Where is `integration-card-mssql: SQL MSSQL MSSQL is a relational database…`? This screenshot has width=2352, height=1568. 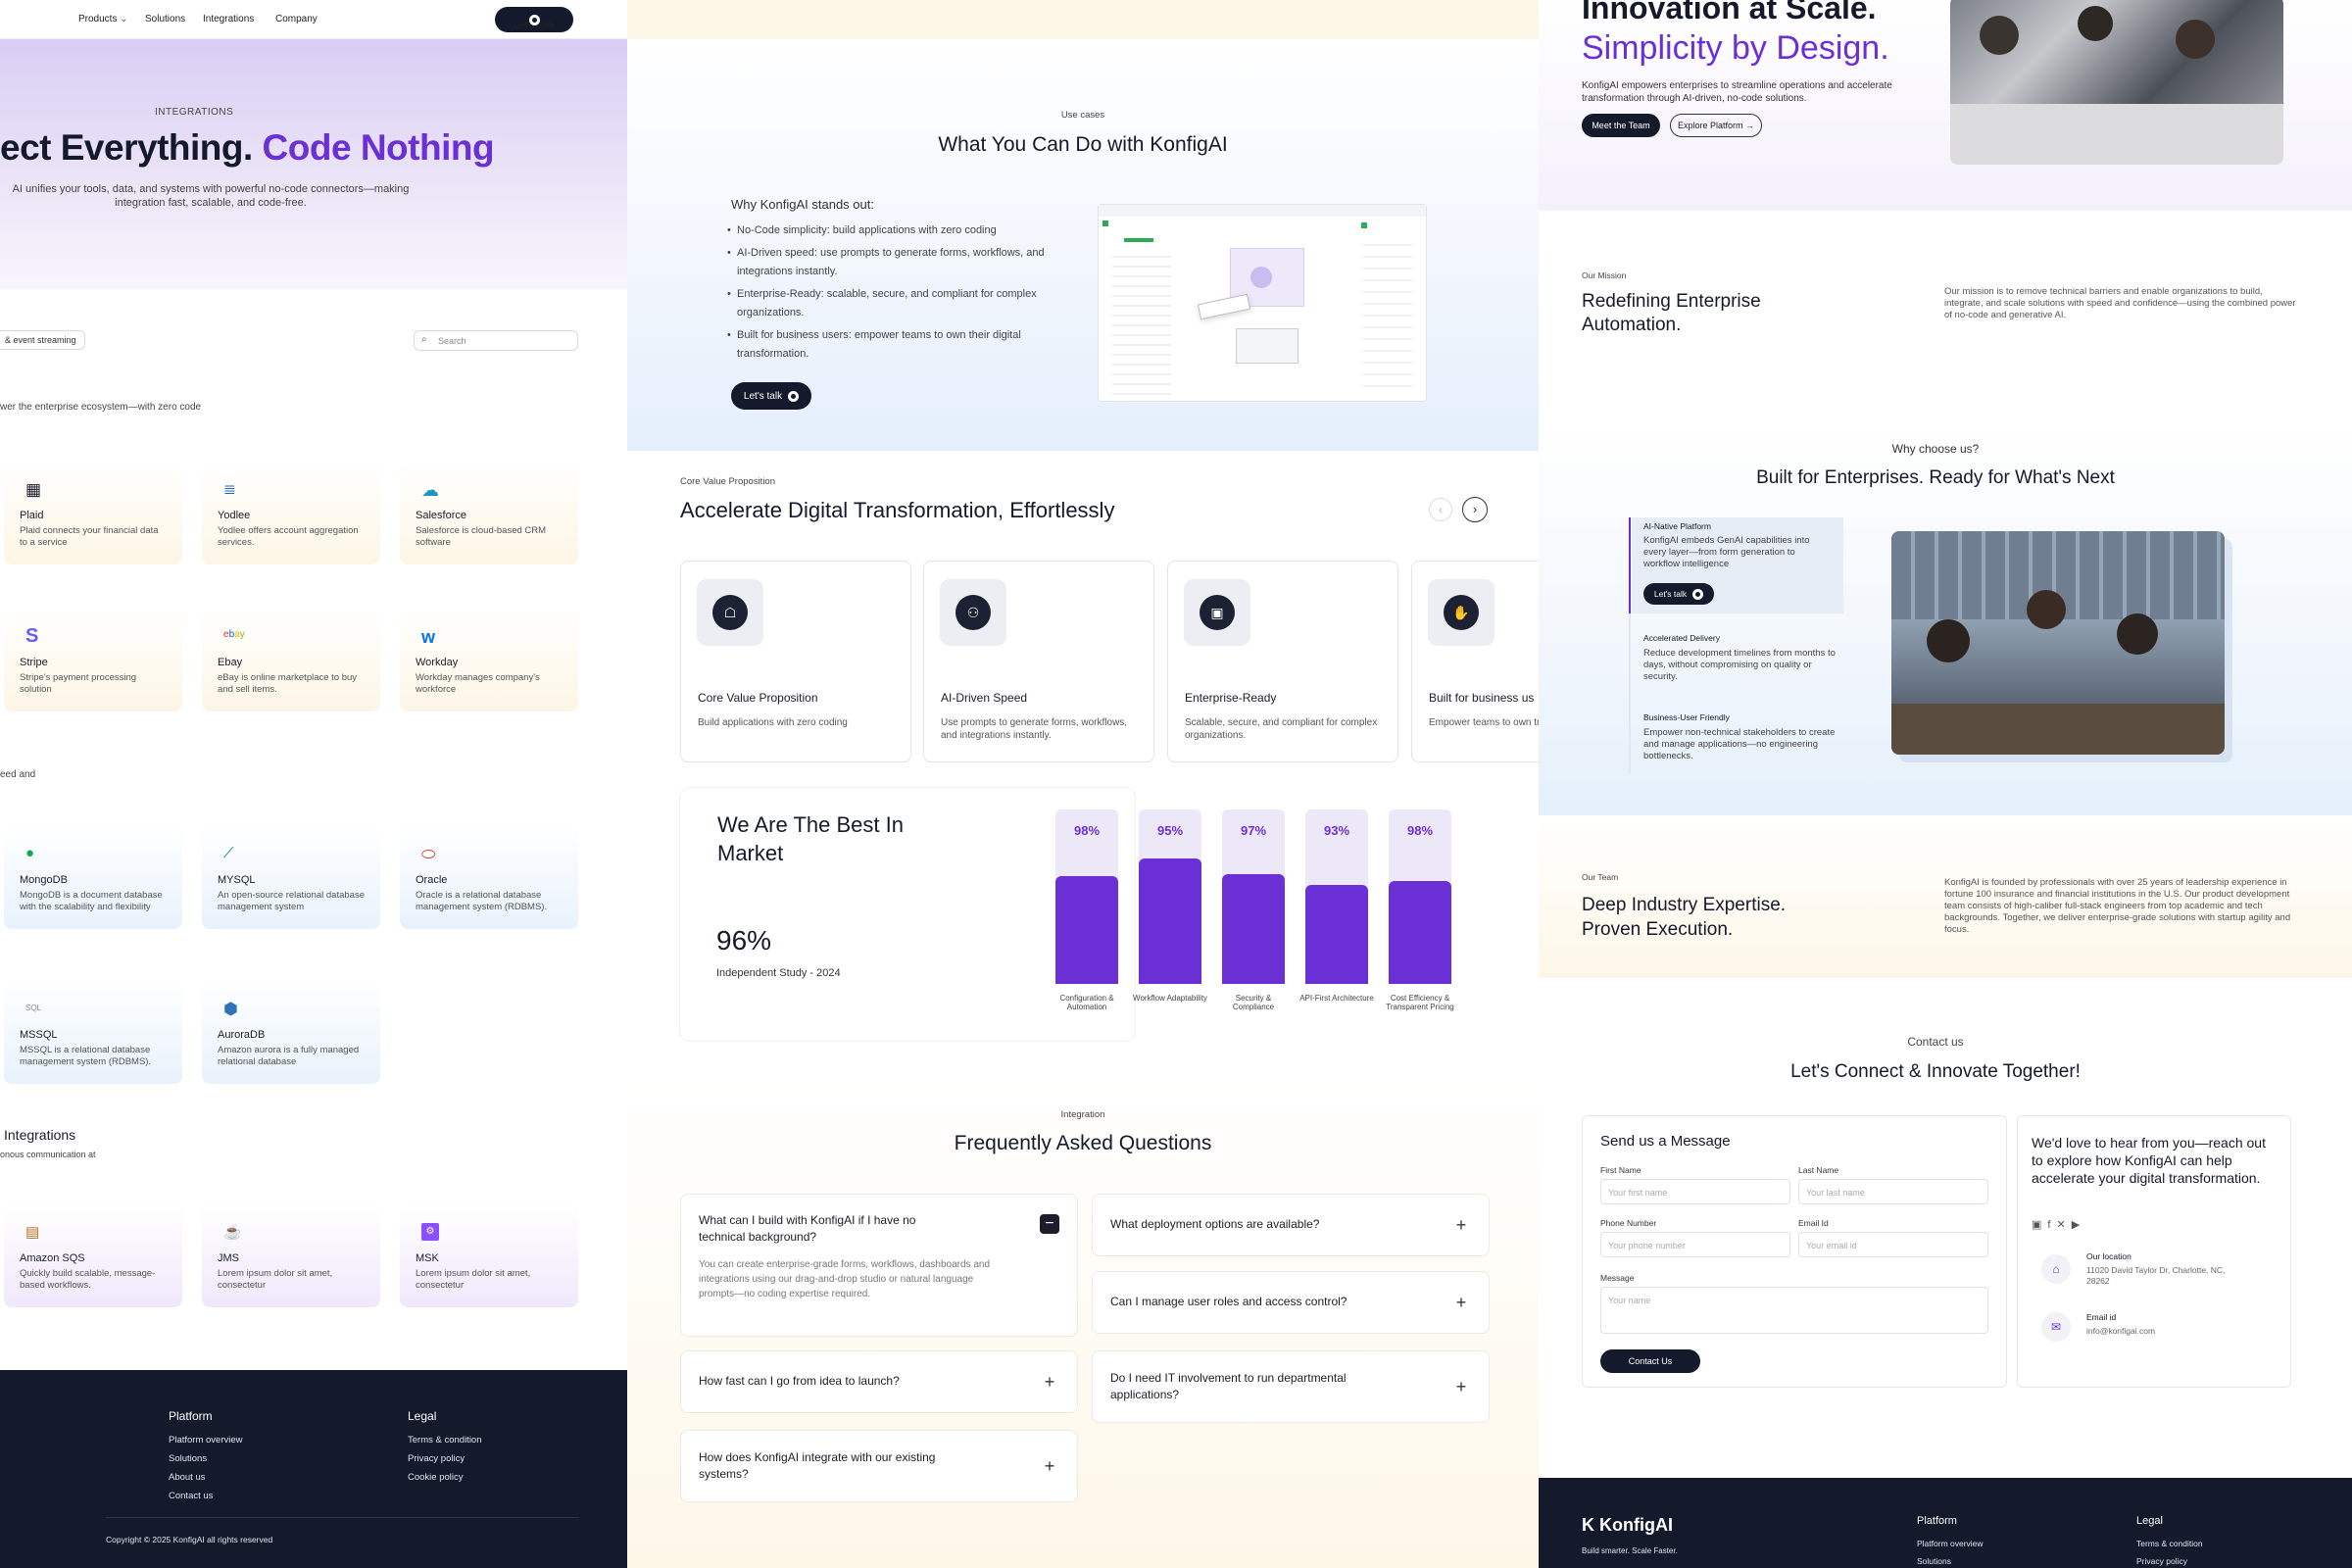 integration-card-mssql: SQL MSSQL MSSQL is a relational database… is located at coordinates (93, 1032).